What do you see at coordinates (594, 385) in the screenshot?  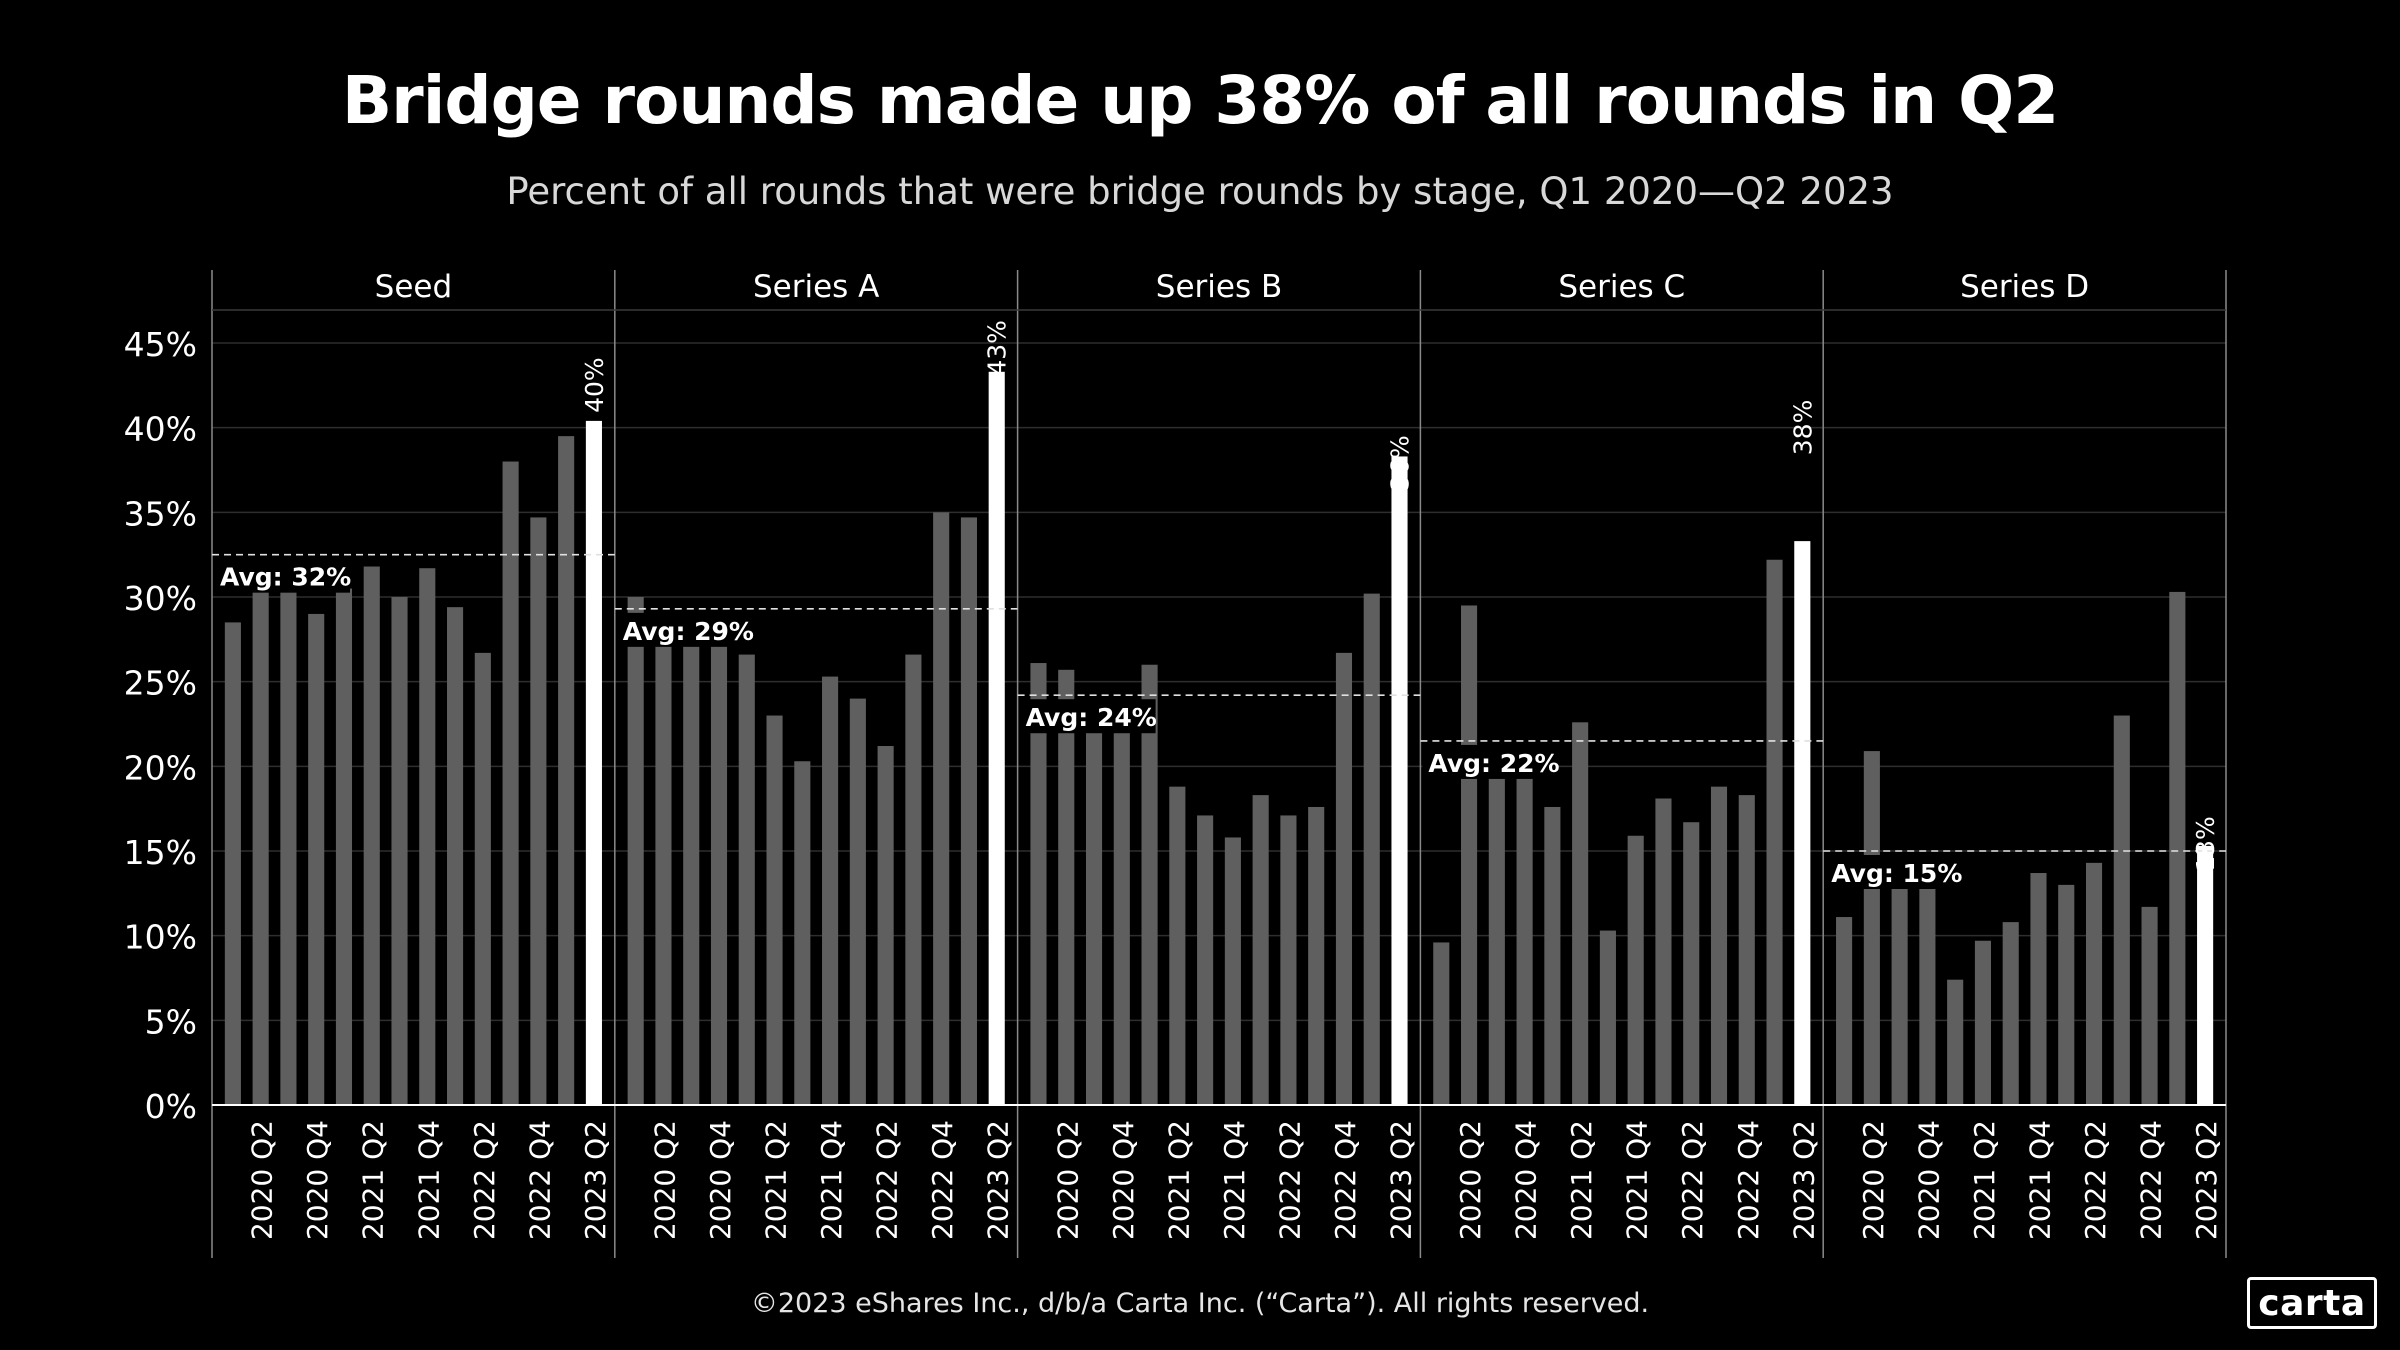 I see `bar-value-label: 40%` at bounding box center [594, 385].